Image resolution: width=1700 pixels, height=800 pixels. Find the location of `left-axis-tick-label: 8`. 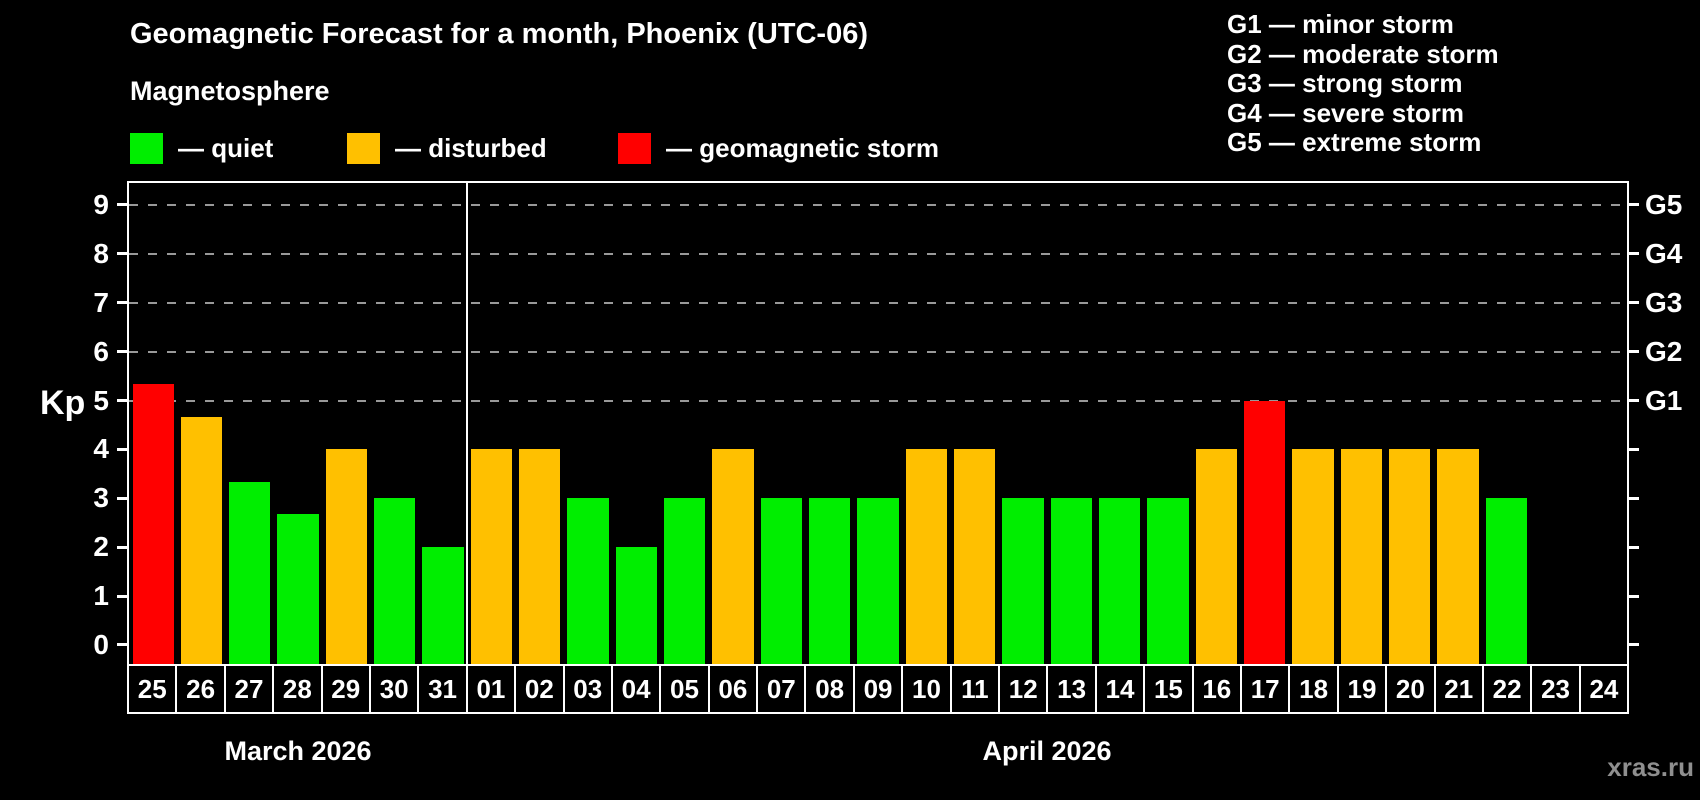

left-axis-tick-label: 8 is located at coordinates (101, 253).